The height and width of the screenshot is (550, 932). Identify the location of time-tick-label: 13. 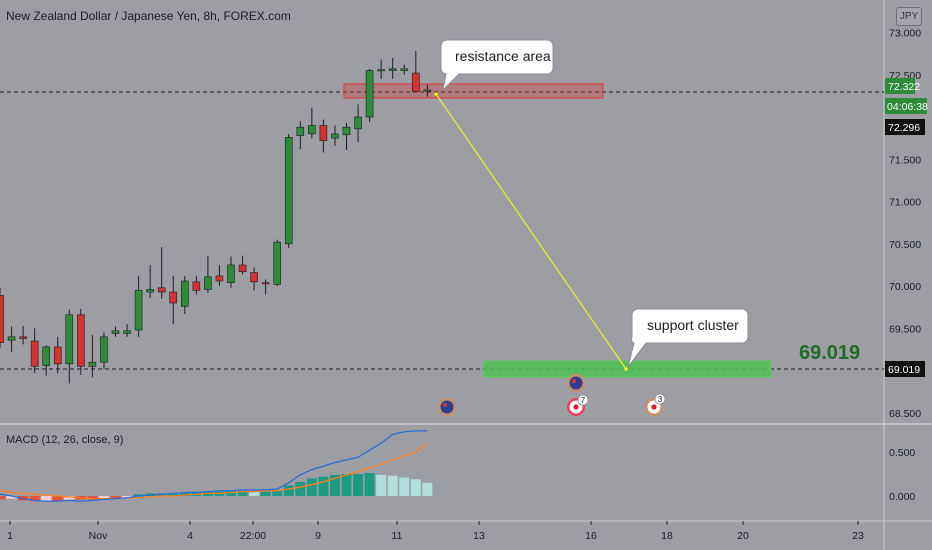
(479, 536).